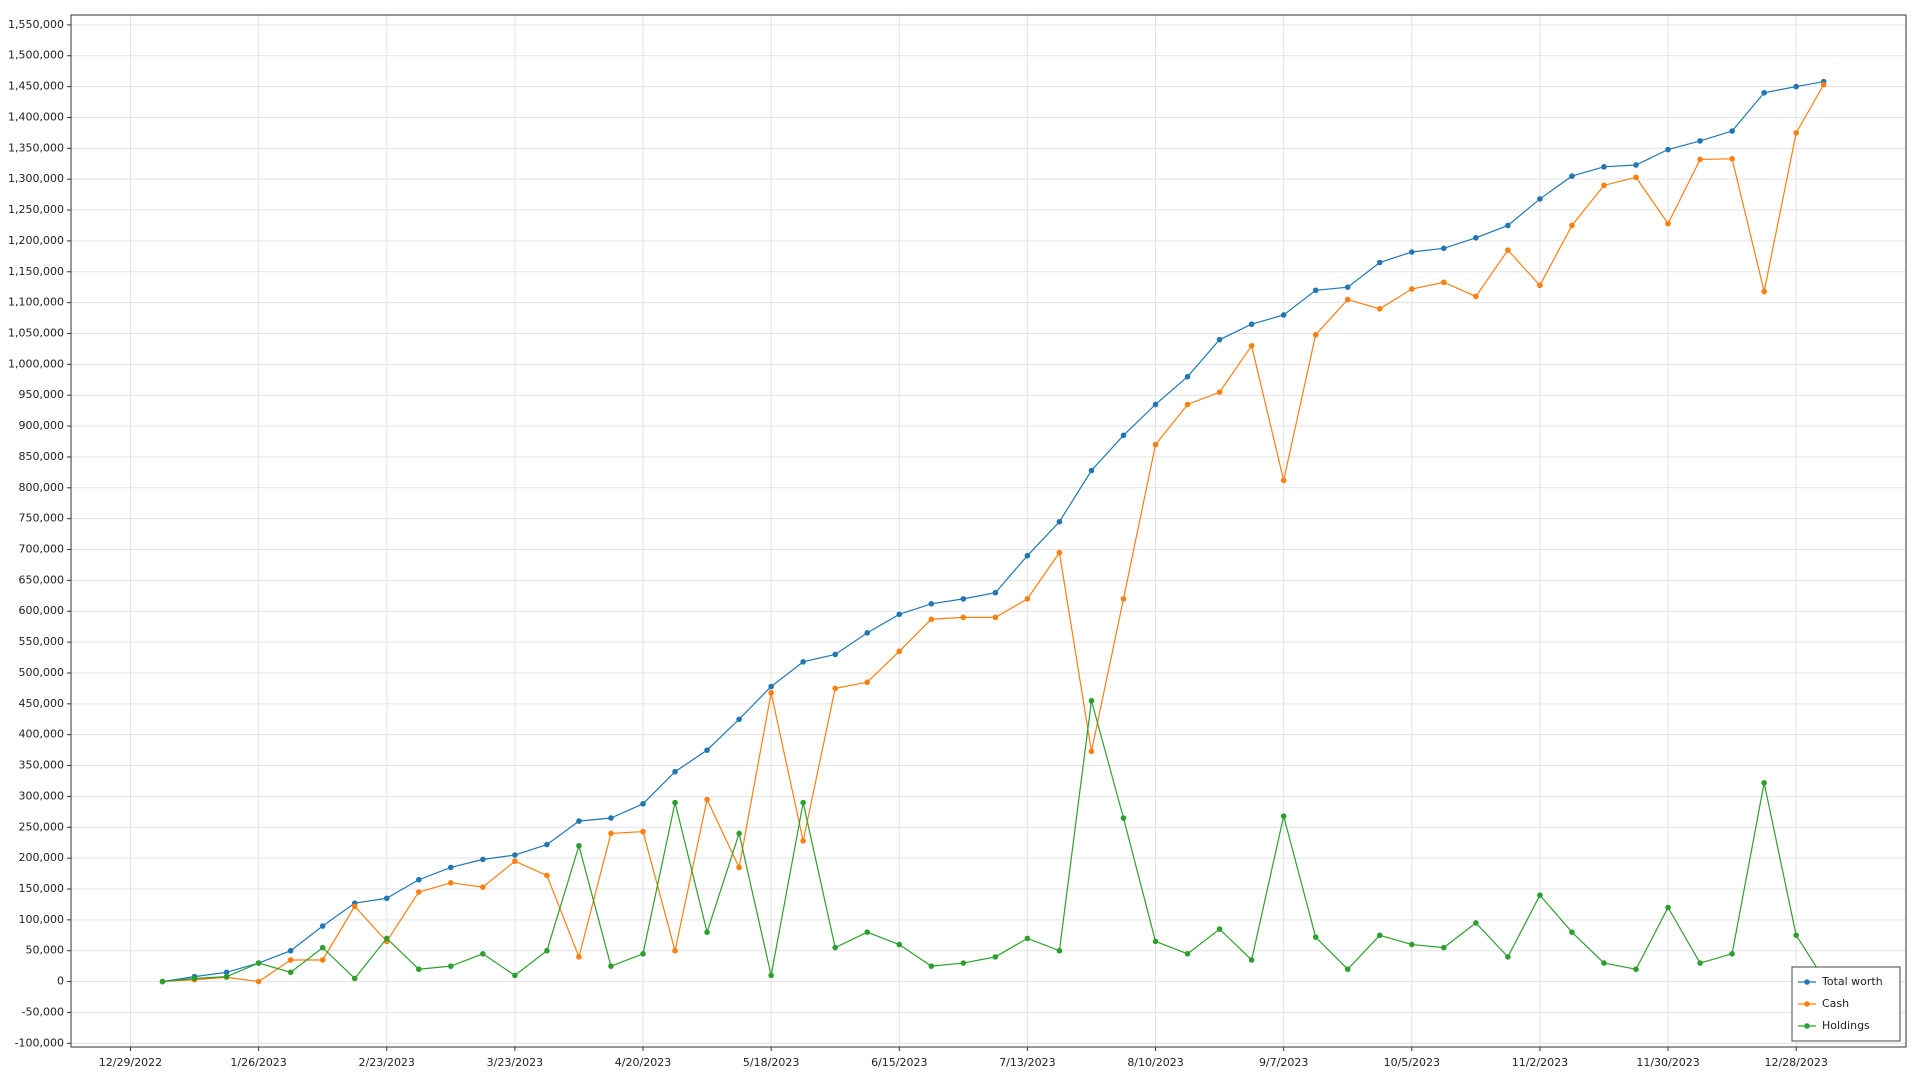  Describe the element at coordinates (42, 888) in the screenshot. I see `y-tick-label: 150,000` at that location.